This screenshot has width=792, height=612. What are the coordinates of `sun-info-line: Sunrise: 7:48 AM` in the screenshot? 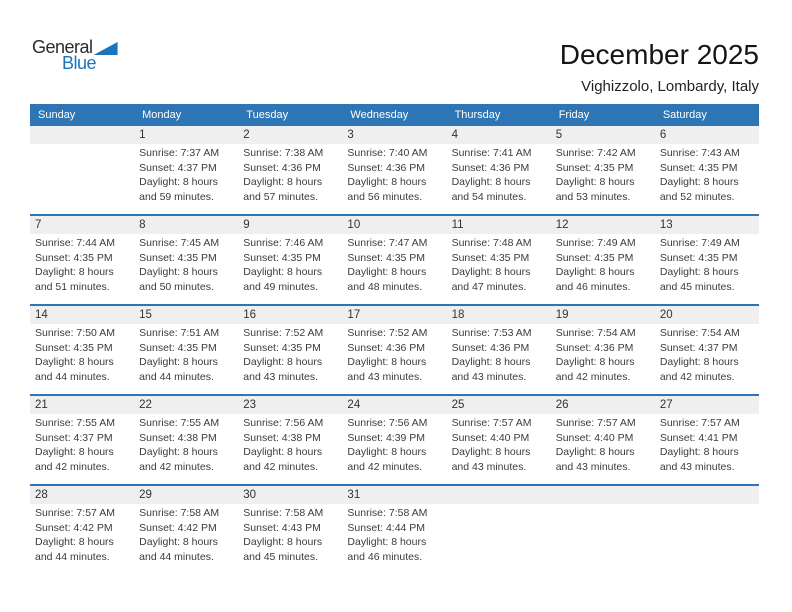 It's located at (491, 243).